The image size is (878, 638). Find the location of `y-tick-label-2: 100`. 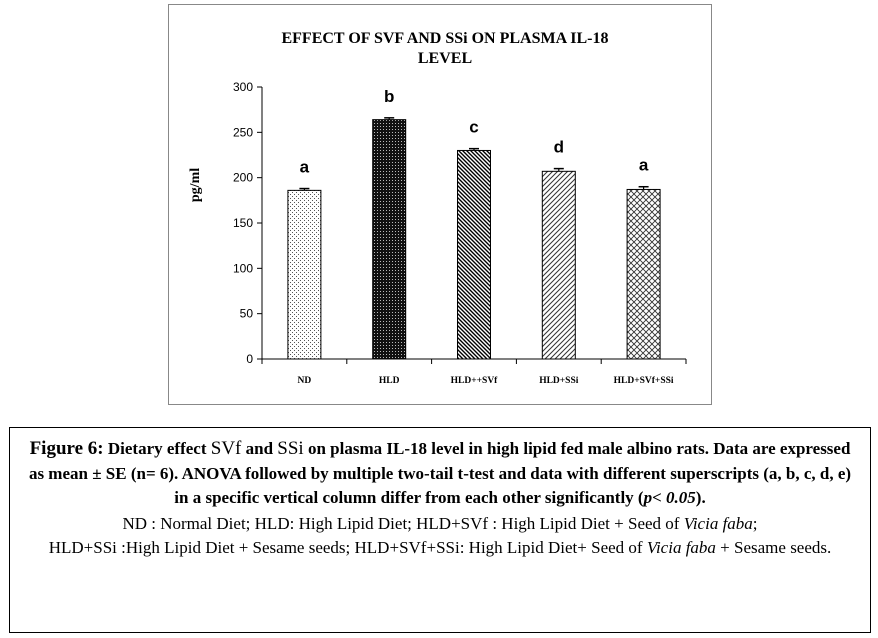

y-tick-label-2: 100 is located at coordinates (243, 268).